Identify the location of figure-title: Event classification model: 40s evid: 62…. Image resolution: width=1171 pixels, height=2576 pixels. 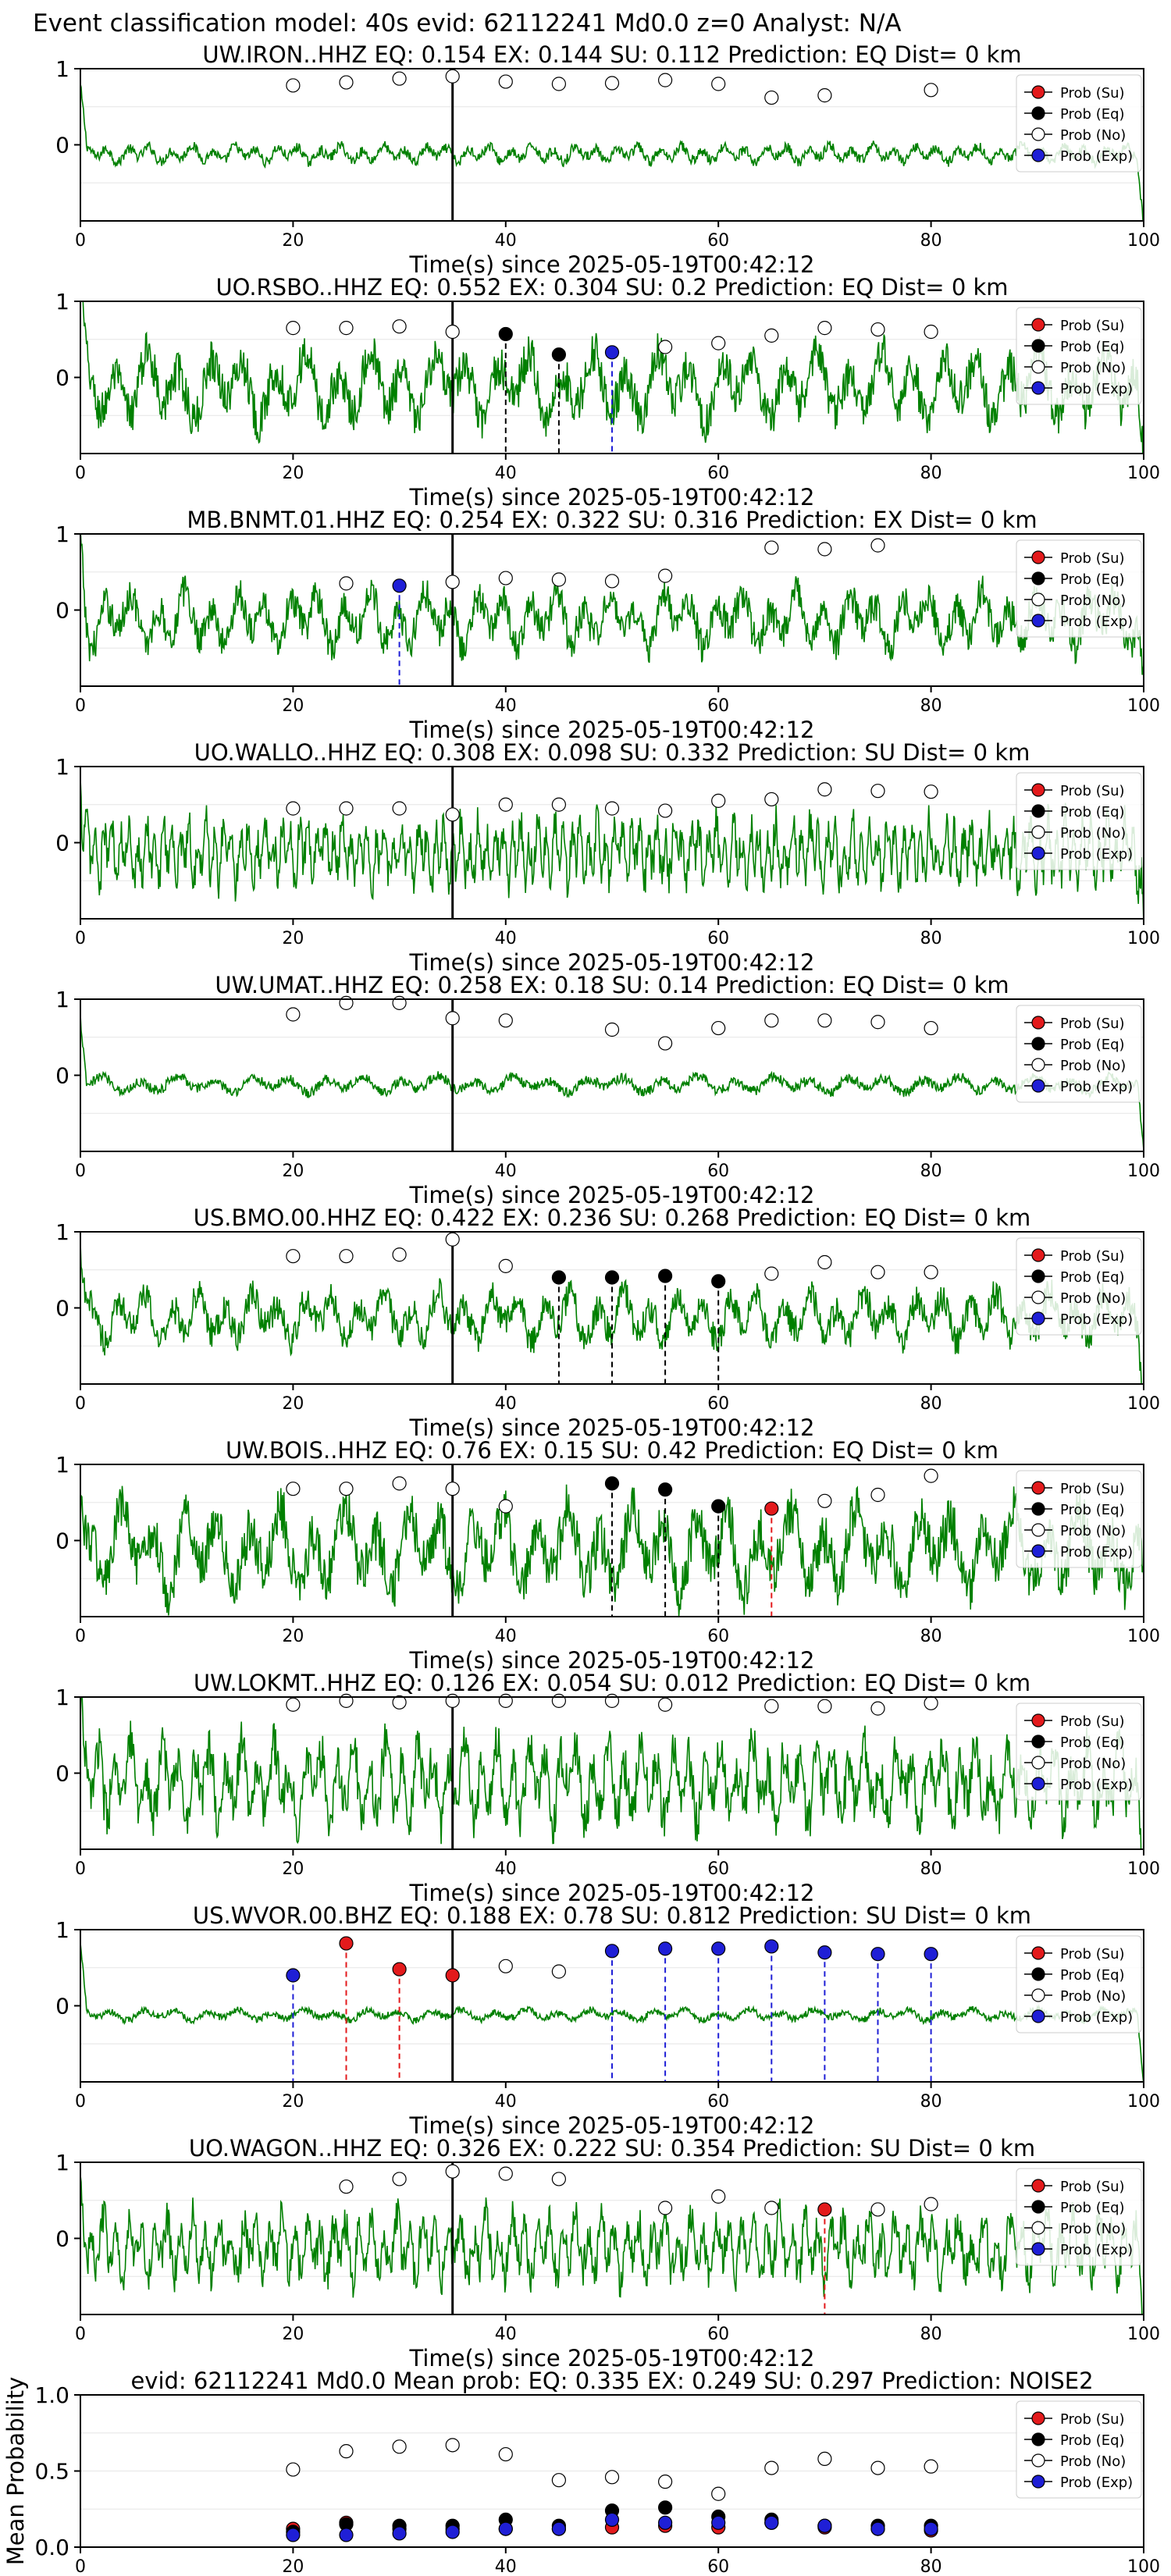
(467, 23).